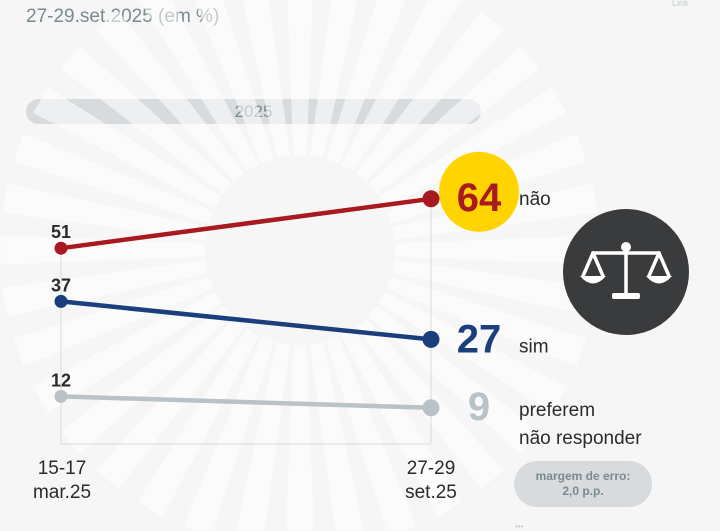  I want to click on series-label-sim: sim, so click(534, 346).